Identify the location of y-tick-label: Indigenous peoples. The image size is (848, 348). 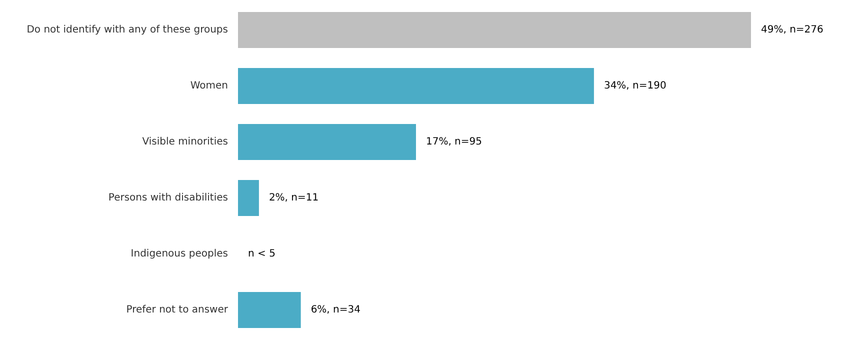
(179, 254).